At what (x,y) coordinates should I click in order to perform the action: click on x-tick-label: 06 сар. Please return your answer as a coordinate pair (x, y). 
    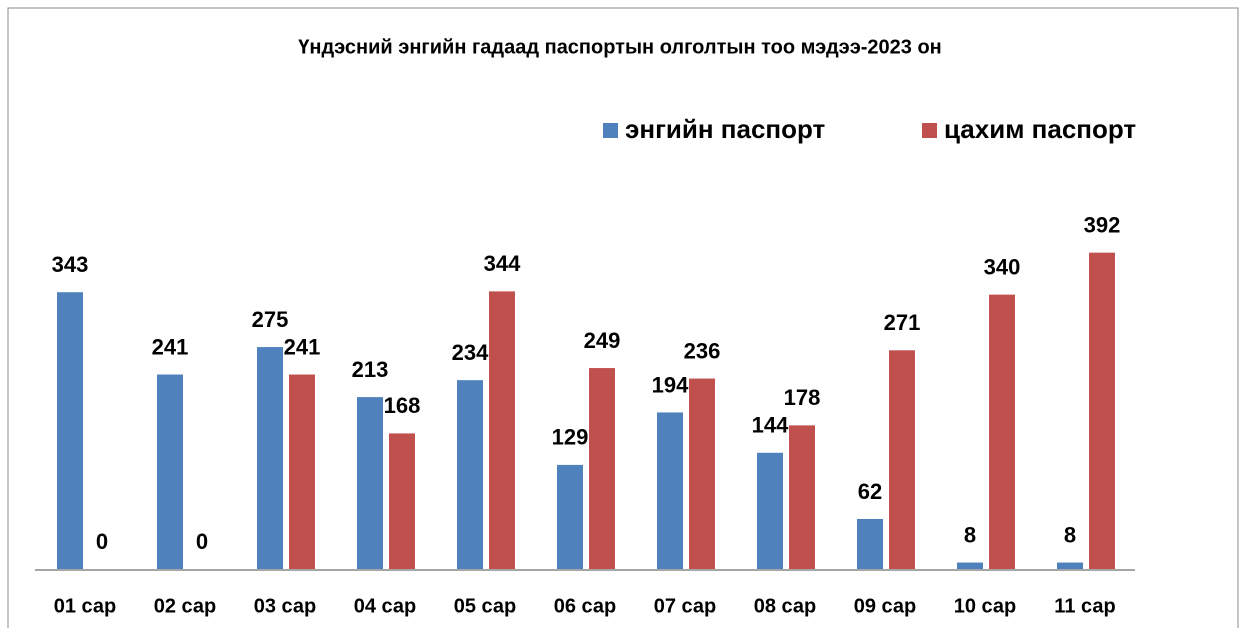
    Looking at the image, I should click on (585, 606).